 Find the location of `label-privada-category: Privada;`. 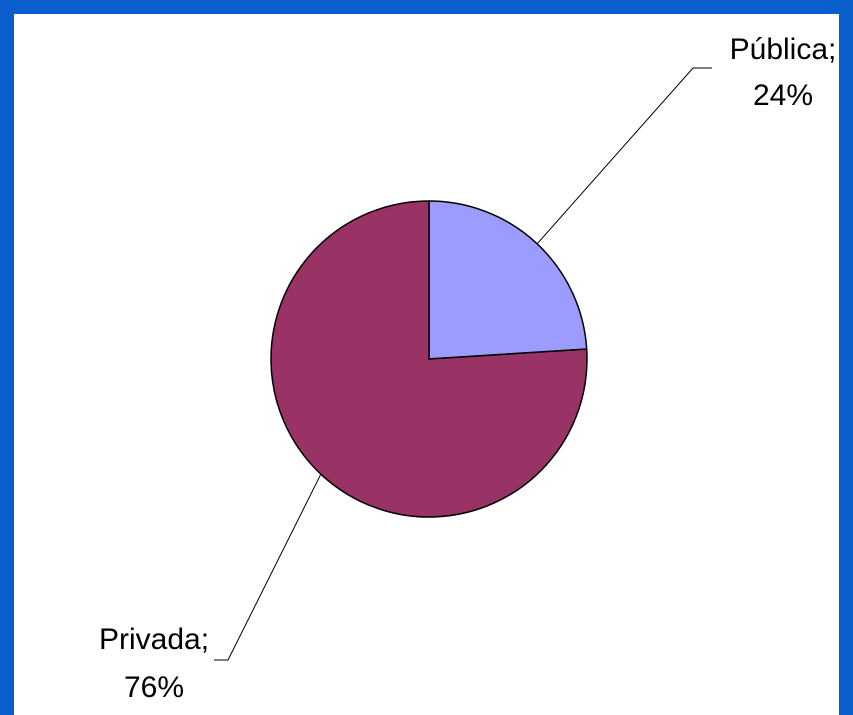

label-privada-category: Privada; is located at coordinates (154, 639).